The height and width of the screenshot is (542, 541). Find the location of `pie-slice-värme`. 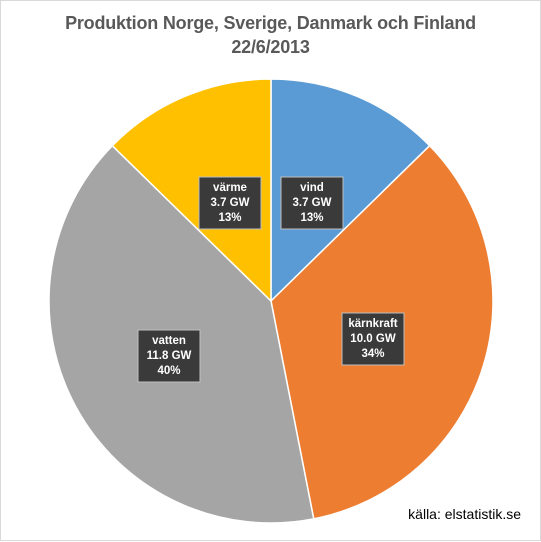

pie-slice-värme is located at coordinates (191, 190).